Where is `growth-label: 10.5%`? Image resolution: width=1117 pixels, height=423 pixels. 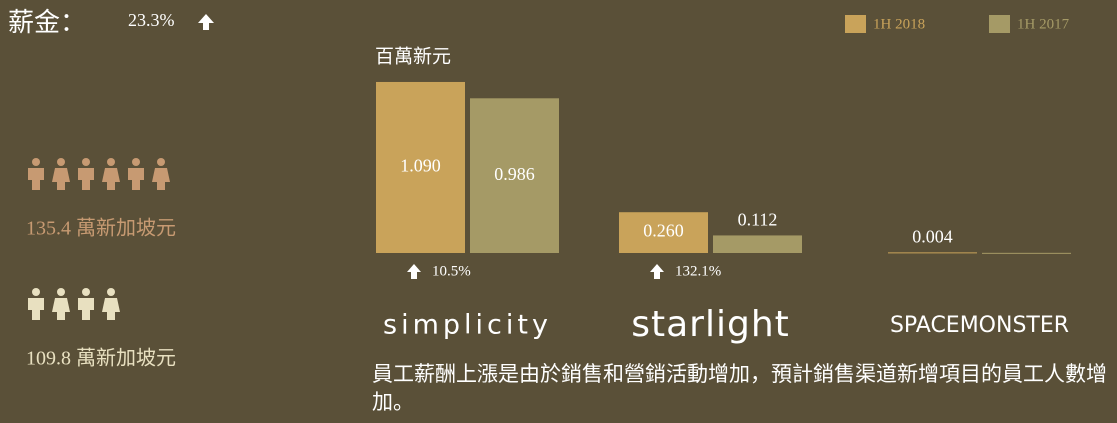 growth-label: 10.5% is located at coordinates (451, 271).